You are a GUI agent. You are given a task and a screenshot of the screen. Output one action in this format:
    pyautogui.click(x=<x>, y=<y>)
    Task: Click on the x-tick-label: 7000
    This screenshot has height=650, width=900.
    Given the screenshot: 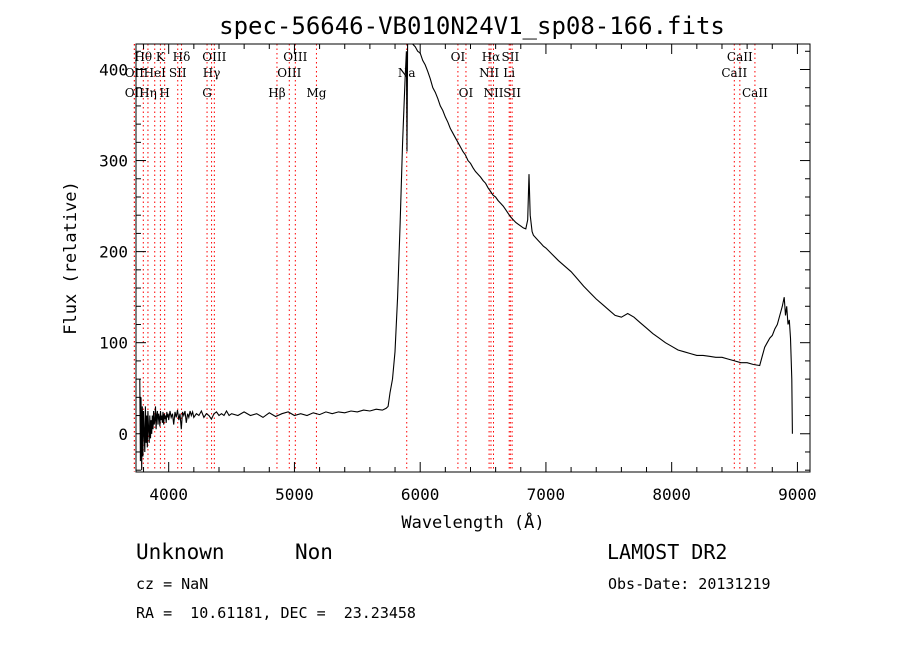 What is the action you would take?
    pyautogui.click(x=546, y=494)
    